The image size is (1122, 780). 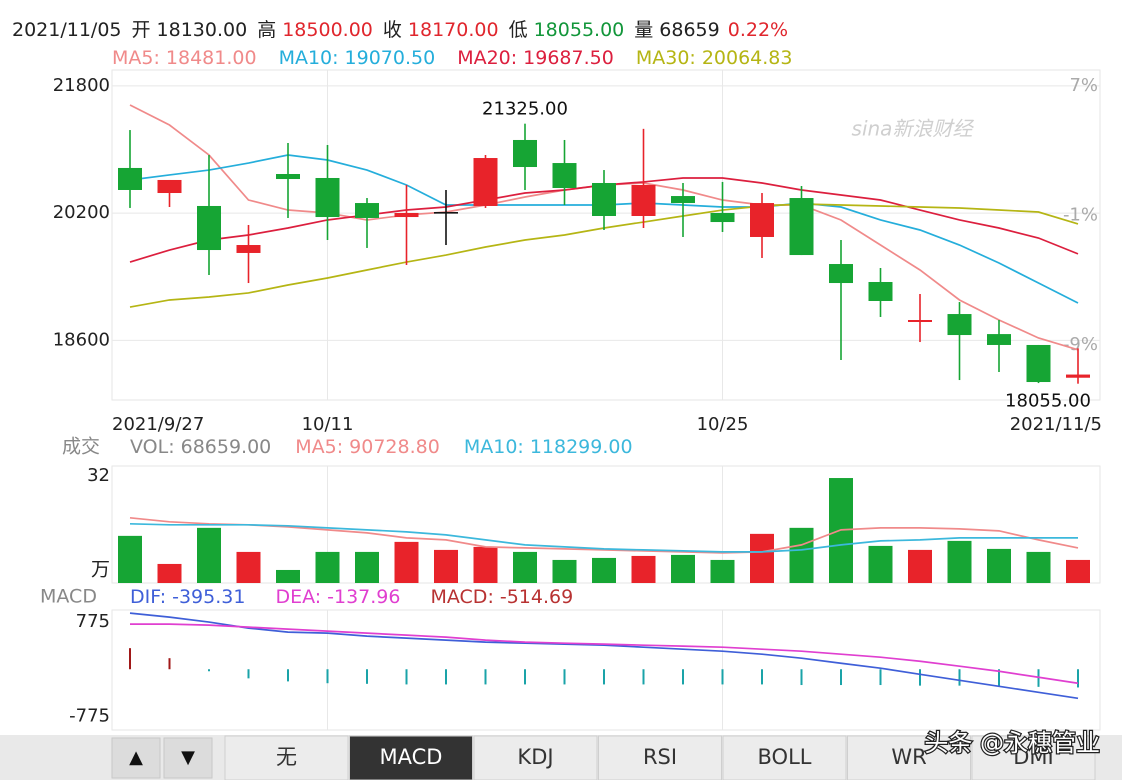 I want to click on y-tick-label: 20200, so click(x=81, y=212).